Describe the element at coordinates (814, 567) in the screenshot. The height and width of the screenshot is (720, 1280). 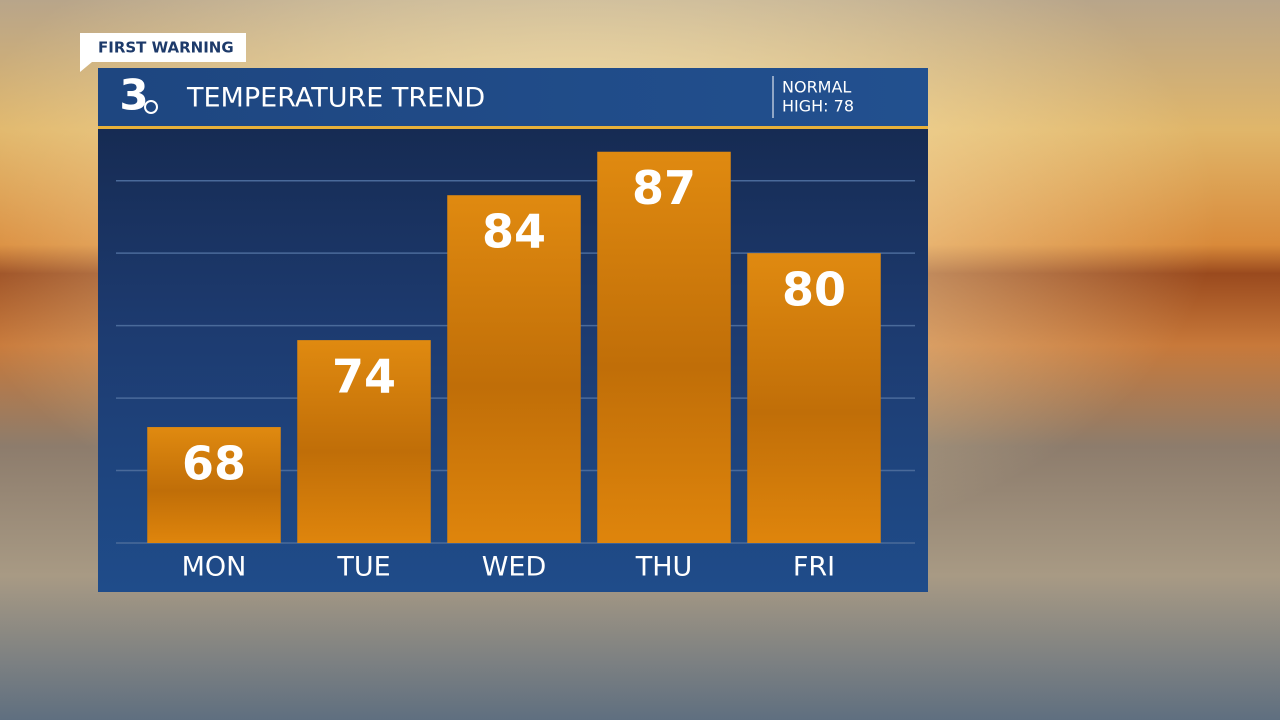
I see `x-tick-label: FRI` at that location.